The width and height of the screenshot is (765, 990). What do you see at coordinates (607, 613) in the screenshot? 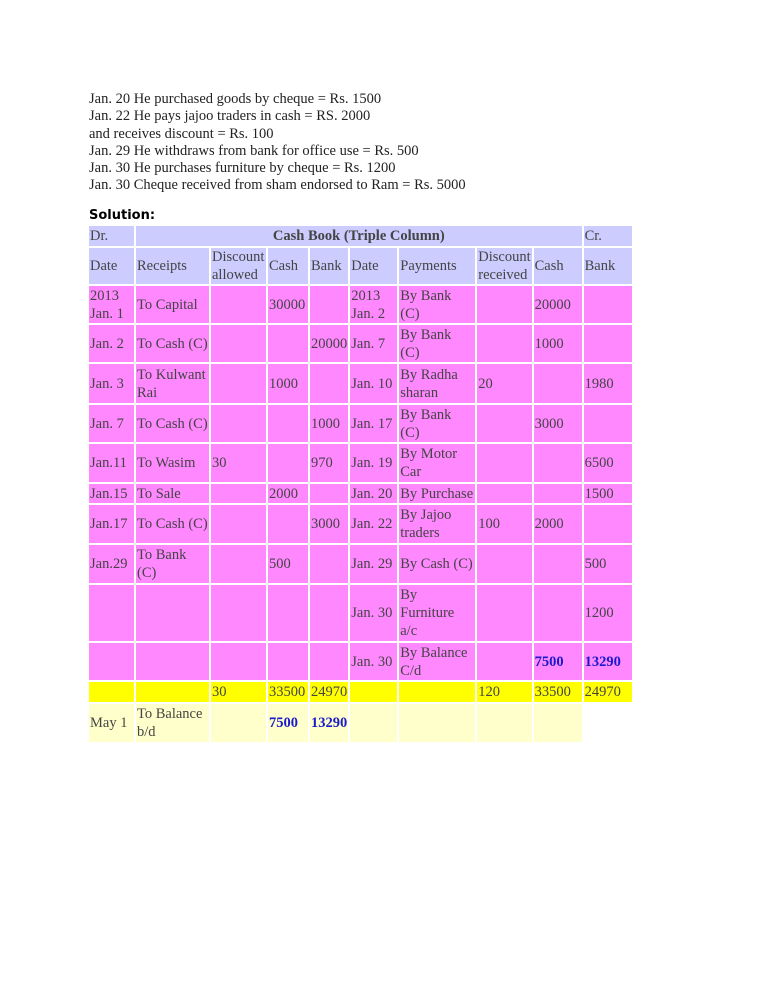
I see `cell: 1200` at bounding box center [607, 613].